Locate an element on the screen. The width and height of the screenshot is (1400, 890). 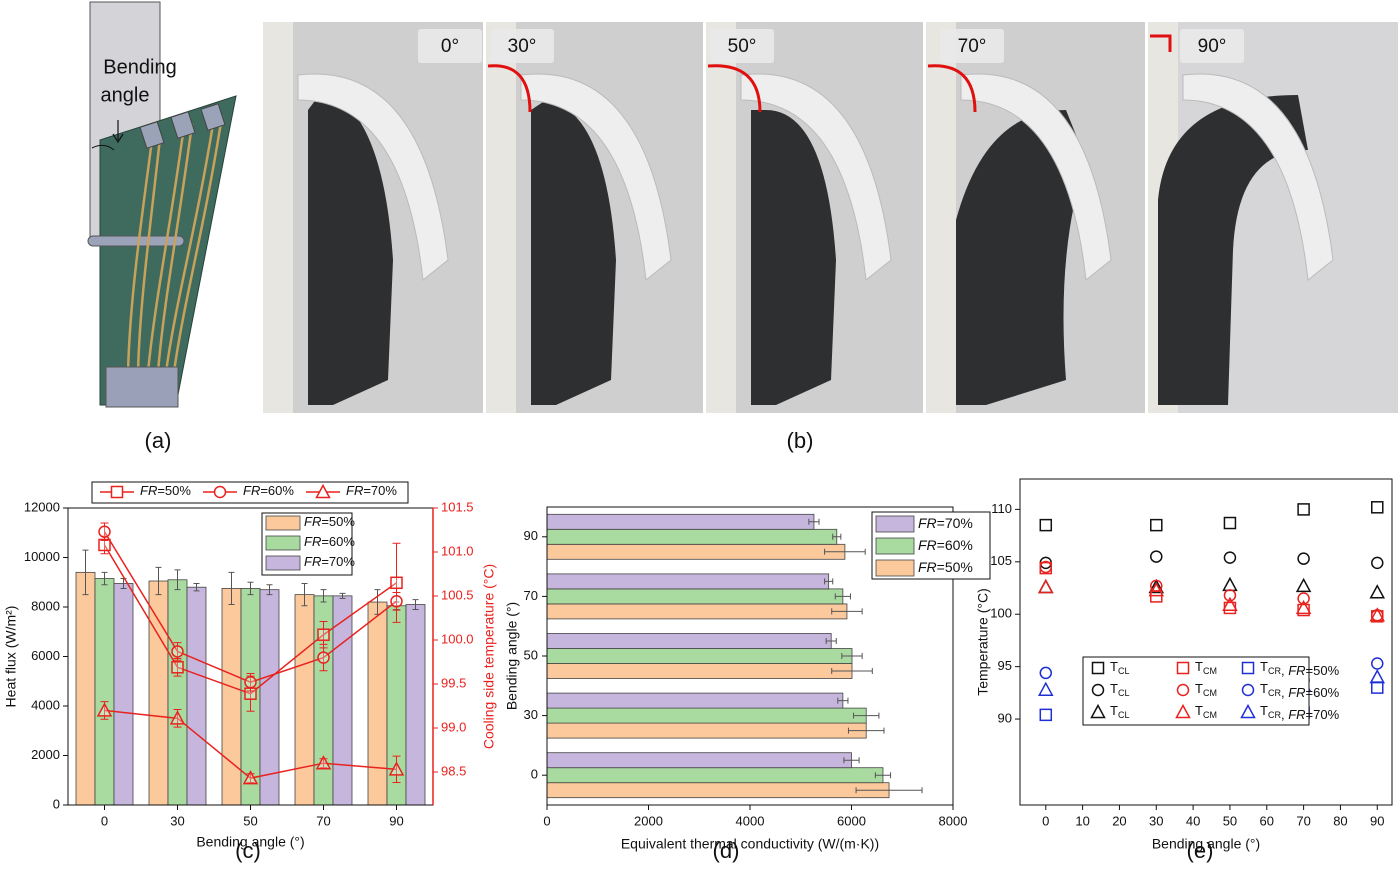
panel-label: (e) is located at coordinates (1200, 850).